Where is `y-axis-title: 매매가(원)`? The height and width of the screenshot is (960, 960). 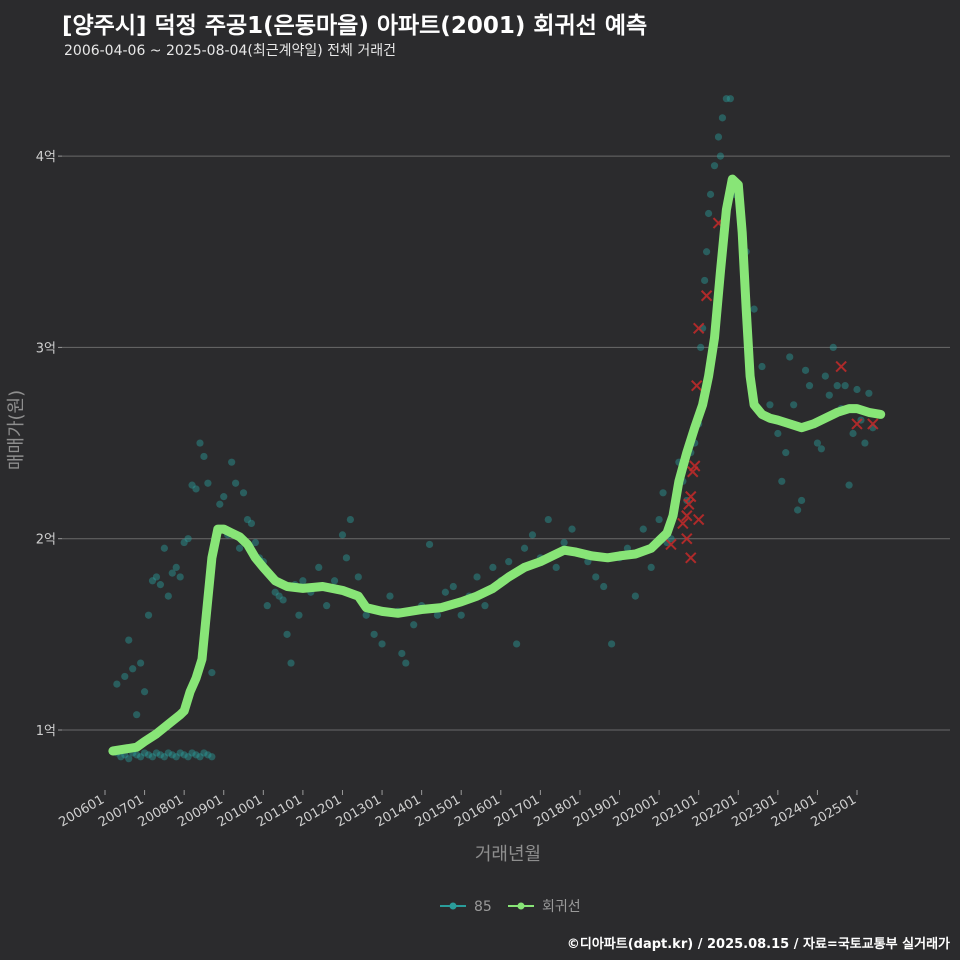
y-axis-title: 매매가(원) is located at coordinates (16, 430).